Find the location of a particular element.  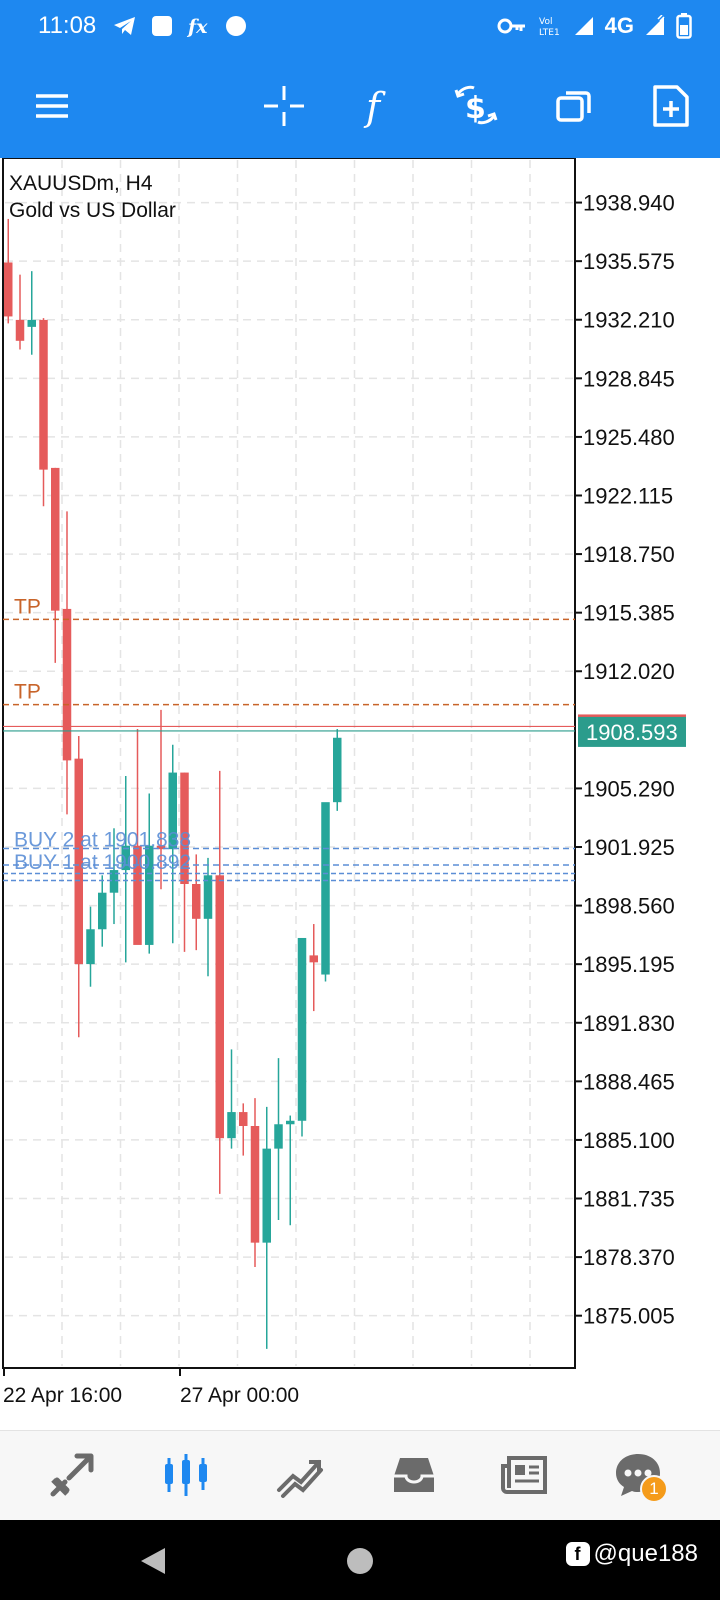

chat-icon: 1 is located at coordinates (639, 1475).